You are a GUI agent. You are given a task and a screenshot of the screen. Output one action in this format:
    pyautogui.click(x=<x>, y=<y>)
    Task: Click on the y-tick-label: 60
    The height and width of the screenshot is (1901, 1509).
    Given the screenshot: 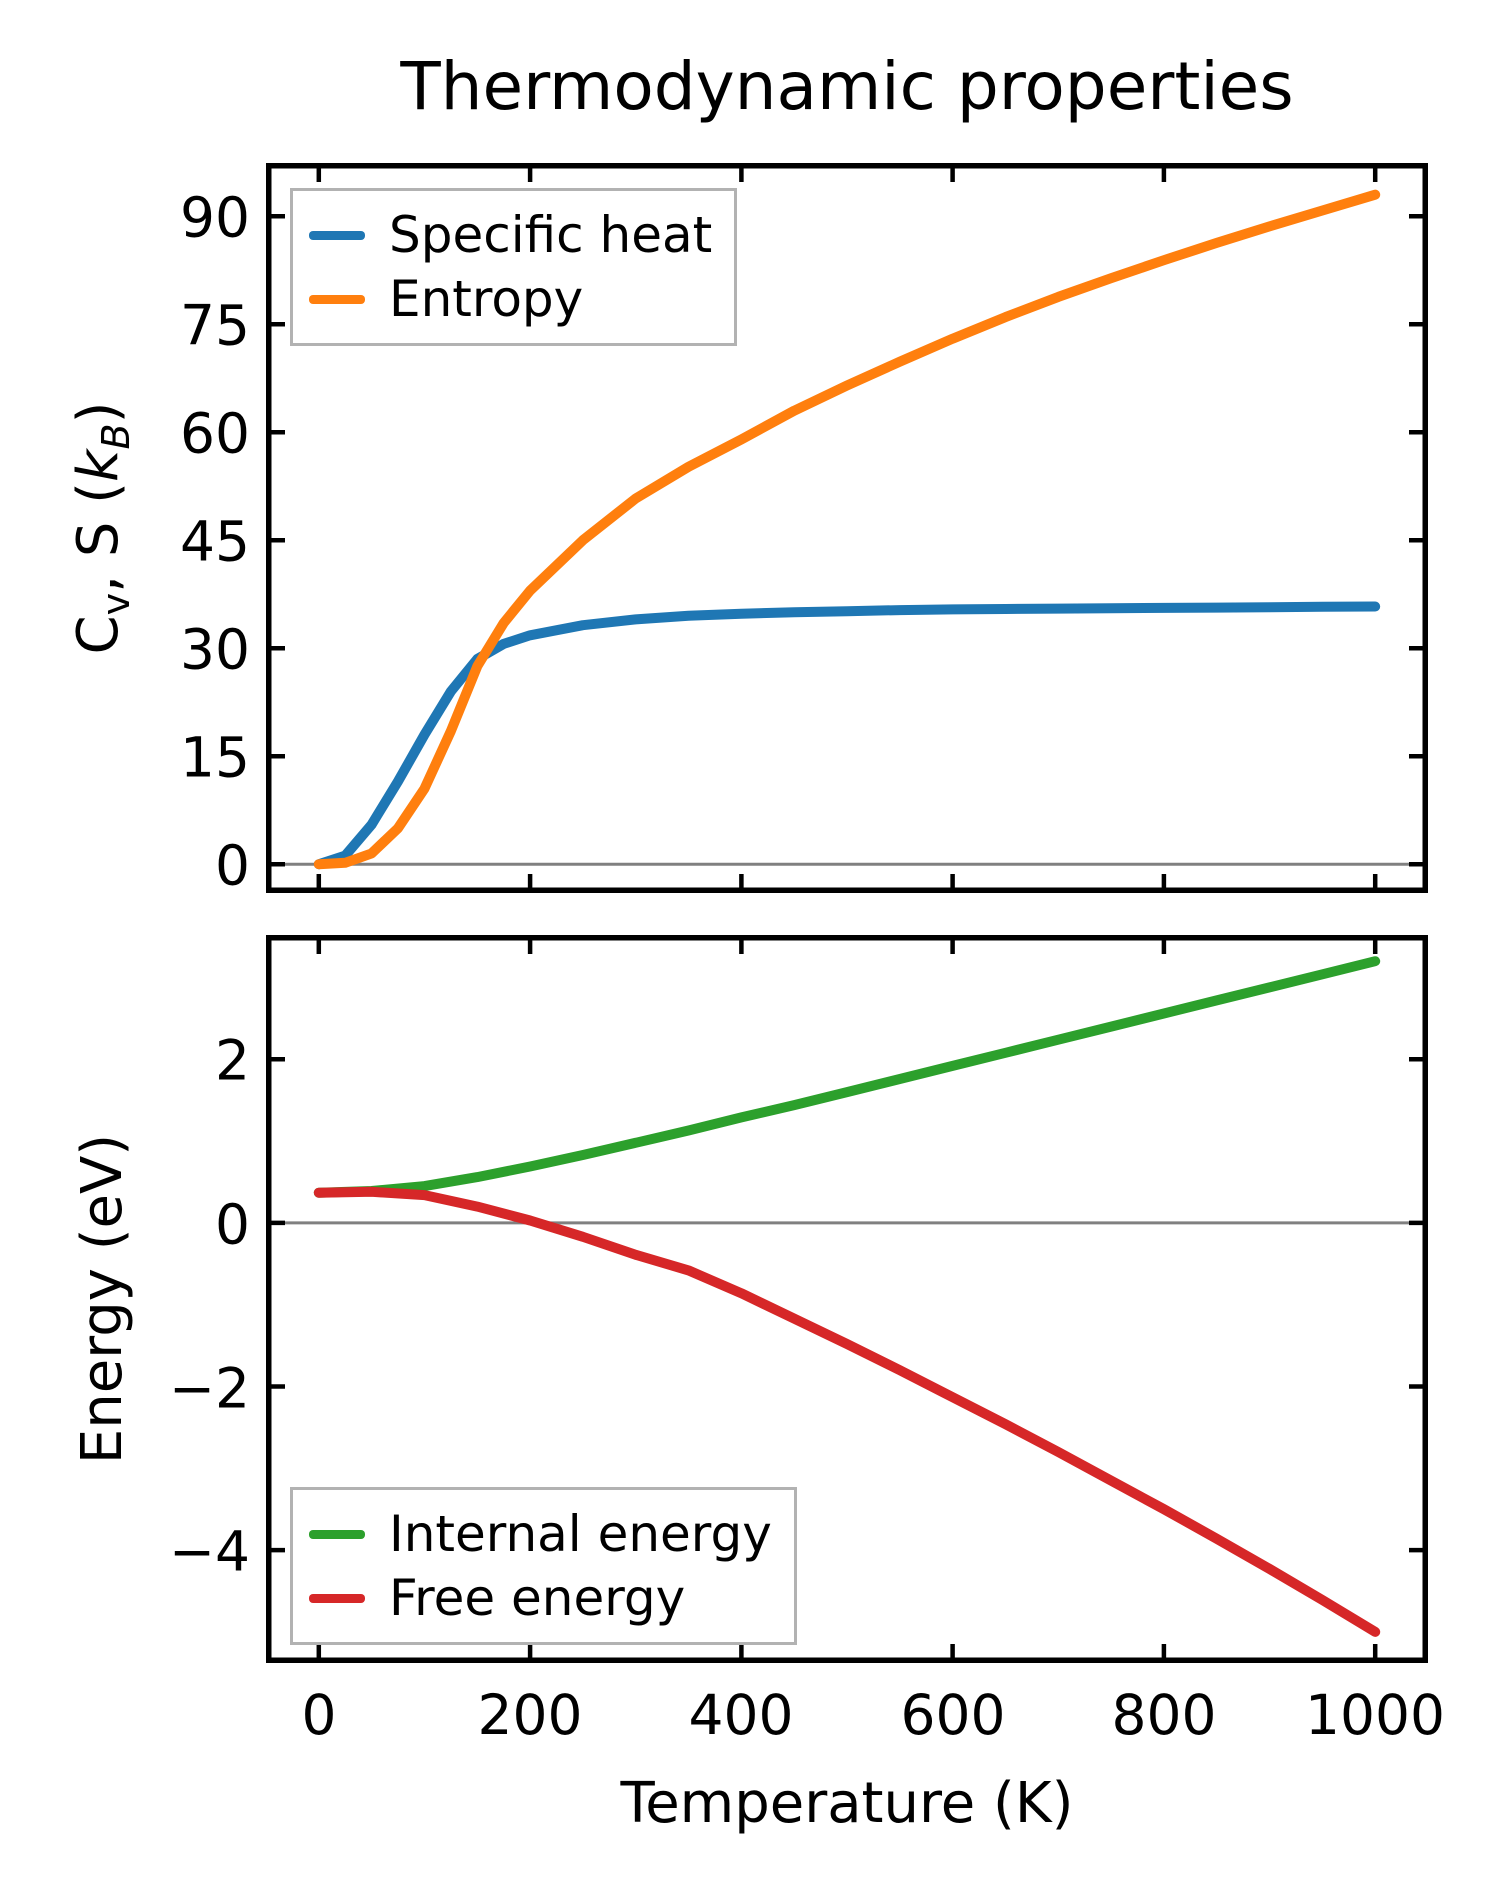 What is the action you would take?
    pyautogui.click(x=215, y=433)
    